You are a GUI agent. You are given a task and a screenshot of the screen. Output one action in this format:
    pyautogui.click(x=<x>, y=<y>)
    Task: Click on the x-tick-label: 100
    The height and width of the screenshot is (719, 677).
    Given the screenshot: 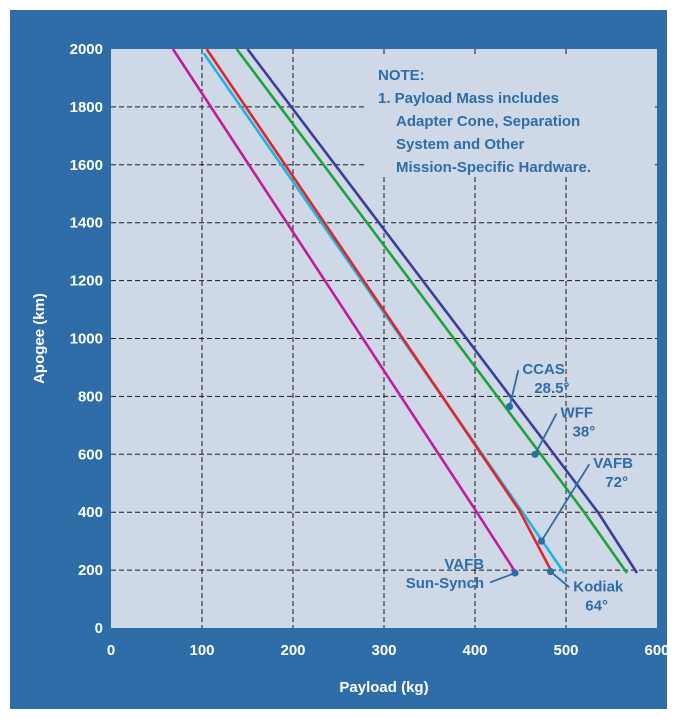 What is the action you would take?
    pyautogui.click(x=201, y=650)
    